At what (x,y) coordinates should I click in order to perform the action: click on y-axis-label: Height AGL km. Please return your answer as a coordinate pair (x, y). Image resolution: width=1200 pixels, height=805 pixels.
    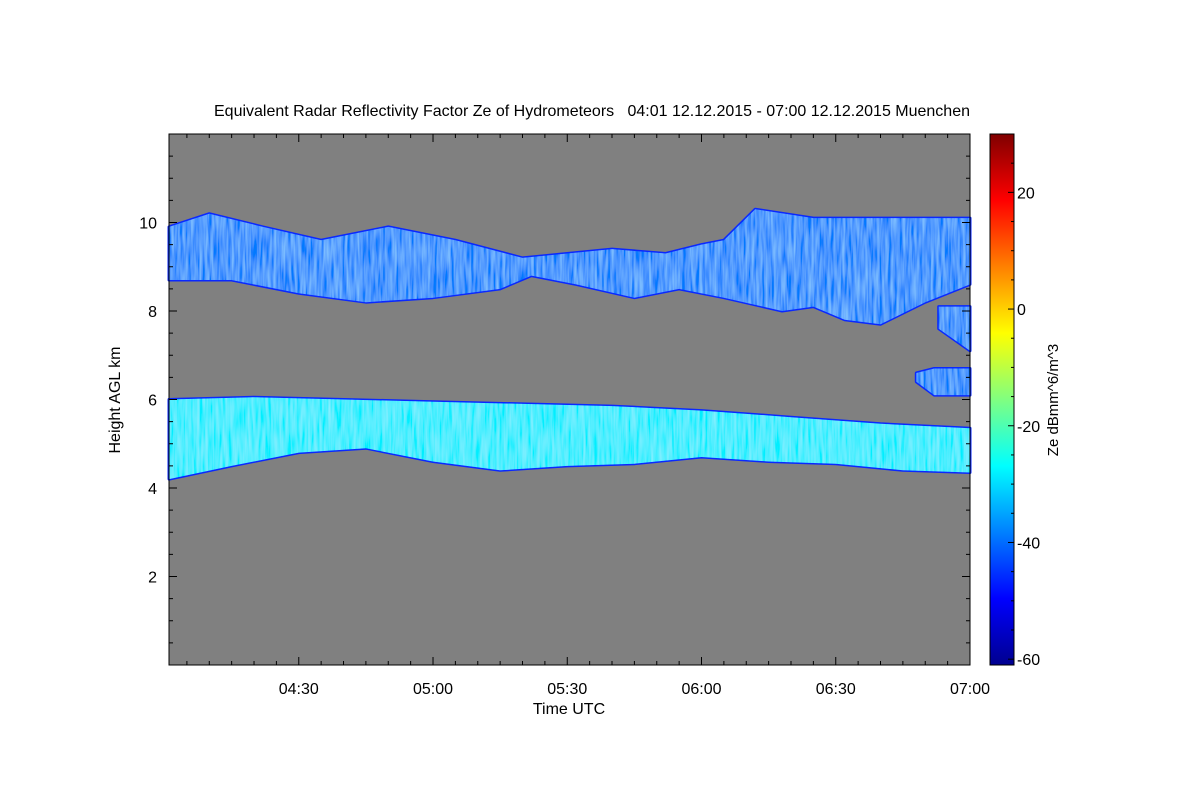
    Looking at the image, I should click on (115, 399).